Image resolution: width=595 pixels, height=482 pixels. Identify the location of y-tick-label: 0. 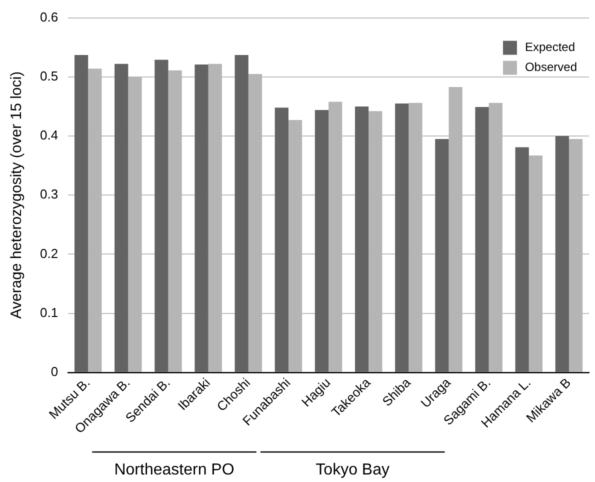
(54, 371).